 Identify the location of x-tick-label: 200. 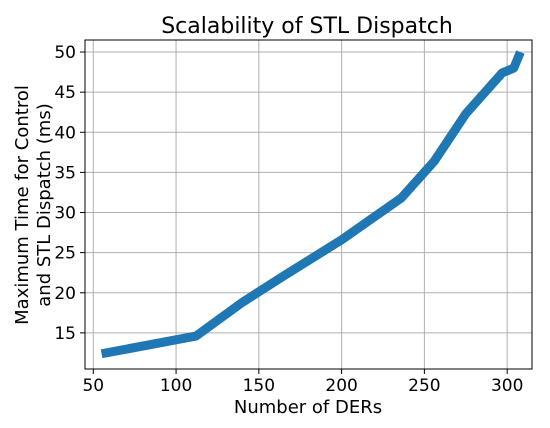
(341, 386).